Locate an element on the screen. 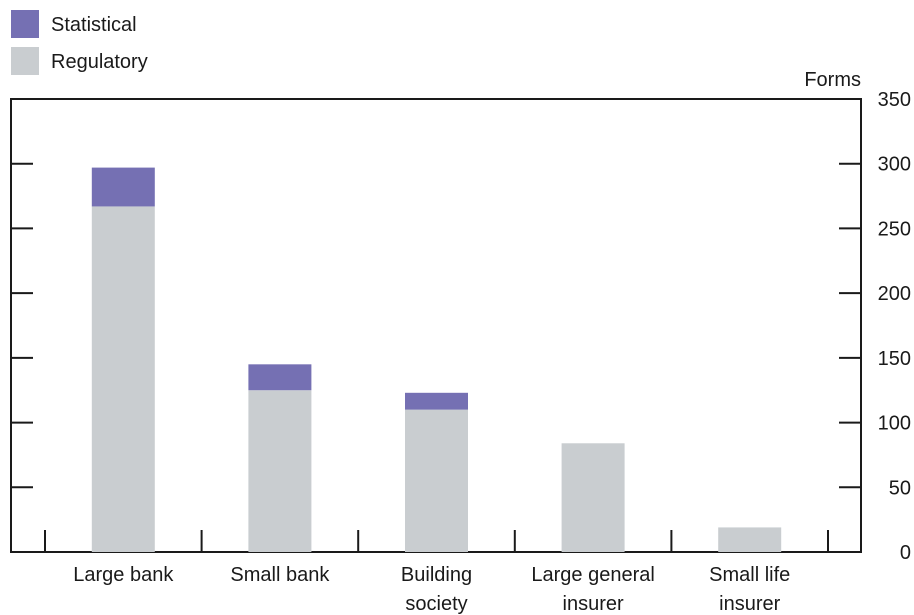 The width and height of the screenshot is (914, 615). y-tick-label: 350 is located at coordinates (894, 100).